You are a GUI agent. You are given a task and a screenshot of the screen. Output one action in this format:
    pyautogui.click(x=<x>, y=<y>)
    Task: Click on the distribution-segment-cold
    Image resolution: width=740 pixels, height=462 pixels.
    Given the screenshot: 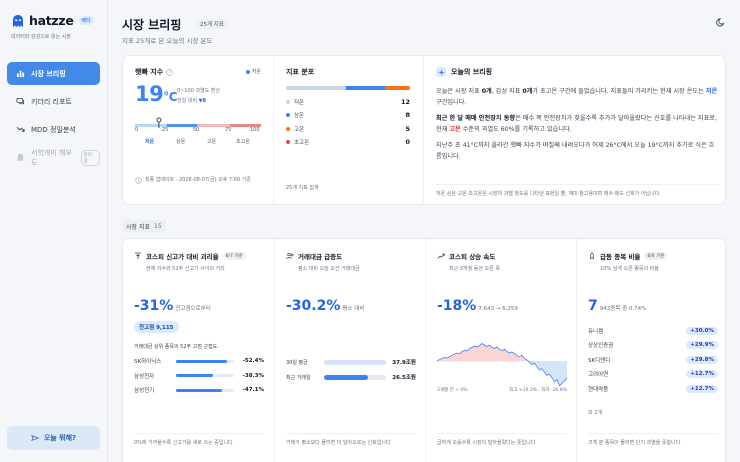 What is the action you would take?
    pyautogui.click(x=316, y=88)
    